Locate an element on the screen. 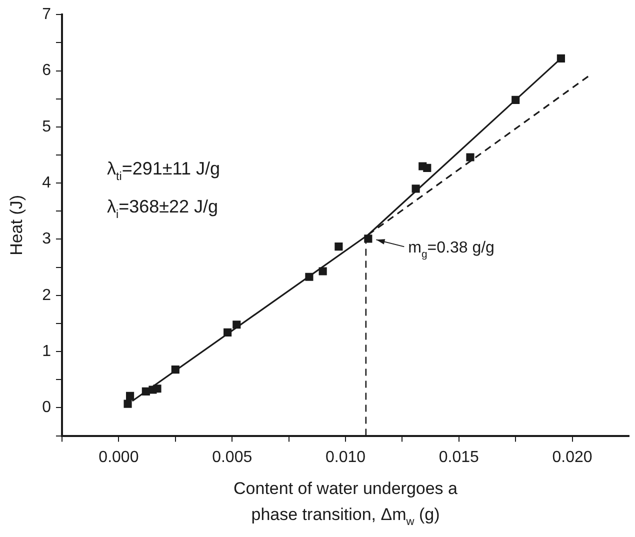  y-tick-label: 5 is located at coordinates (47, 127).